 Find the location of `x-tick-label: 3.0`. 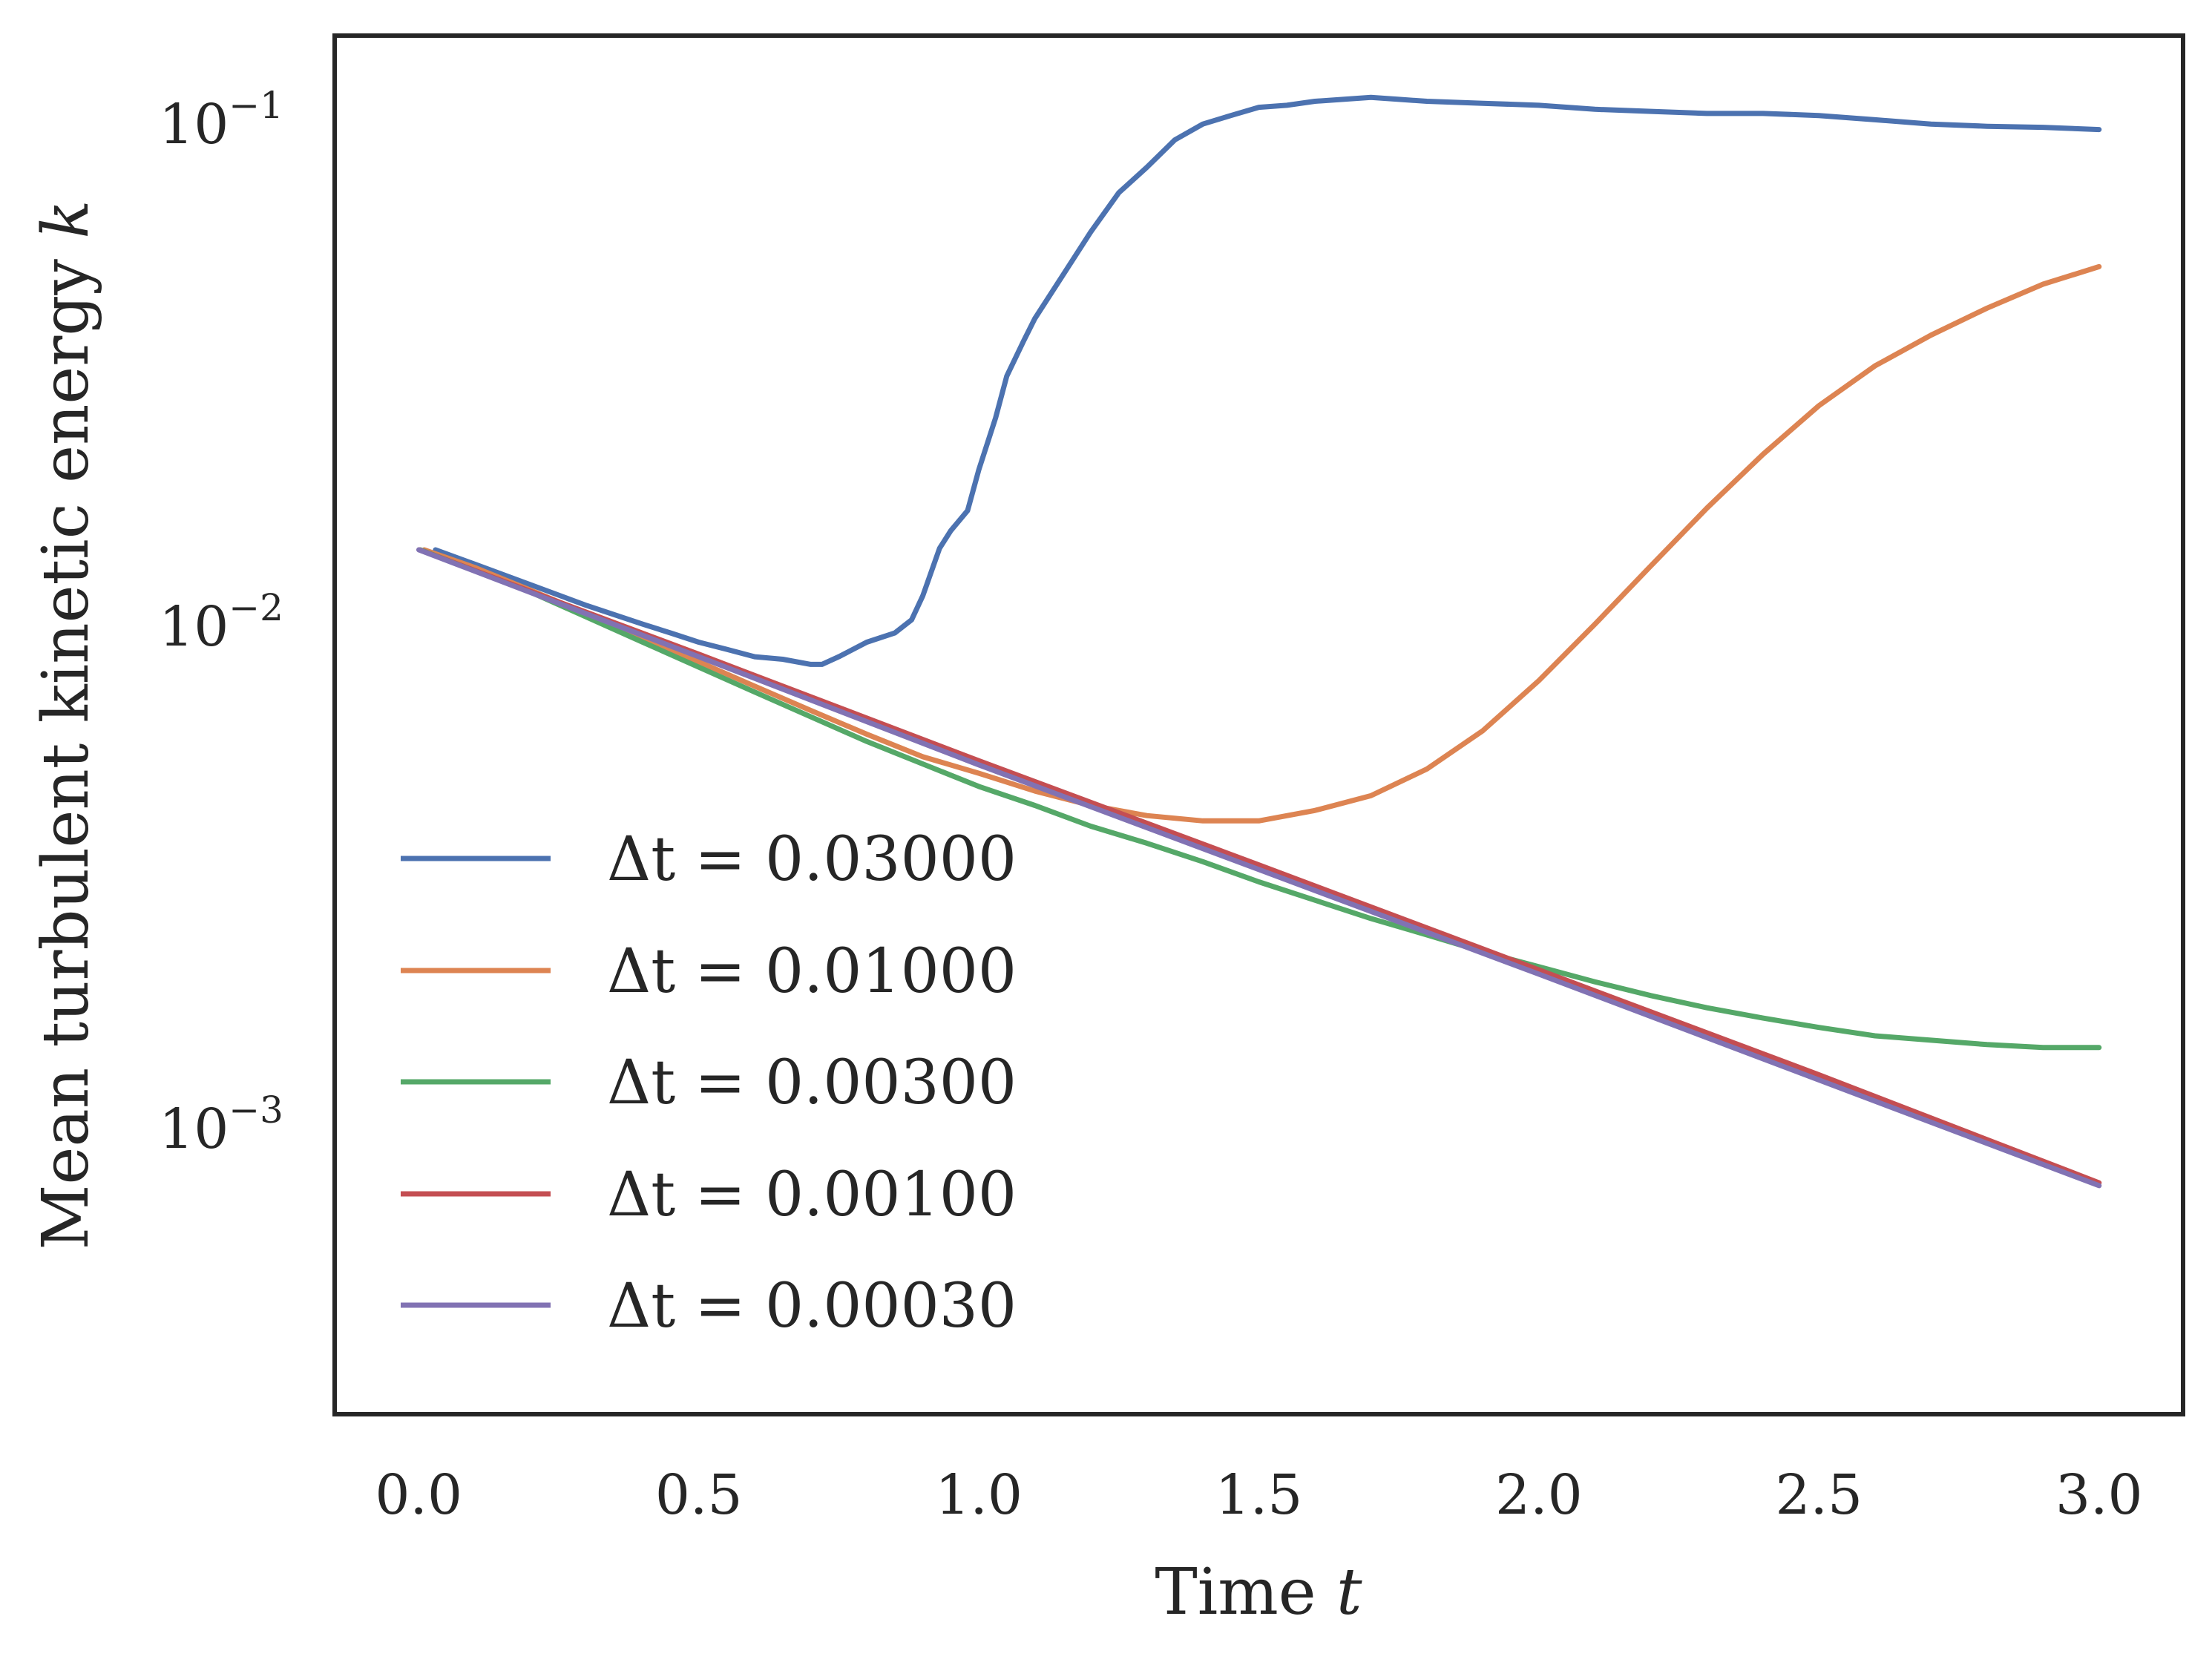

x-tick-label: 3.0 is located at coordinates (2099, 1495).